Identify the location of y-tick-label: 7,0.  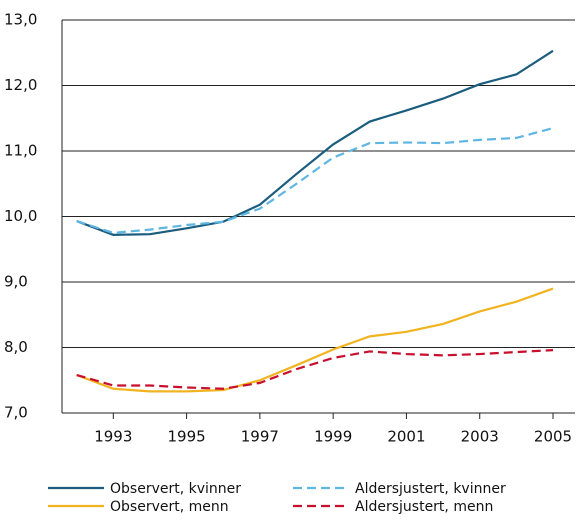
(16, 413).